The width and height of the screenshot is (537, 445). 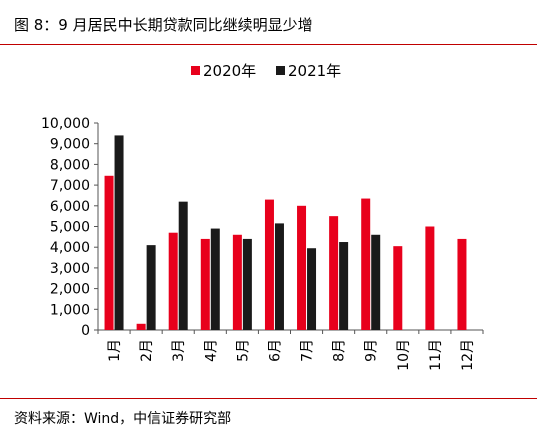 What do you see at coordinates (70, 228) in the screenshot?
I see `y-tick-label: 5,000` at bounding box center [70, 228].